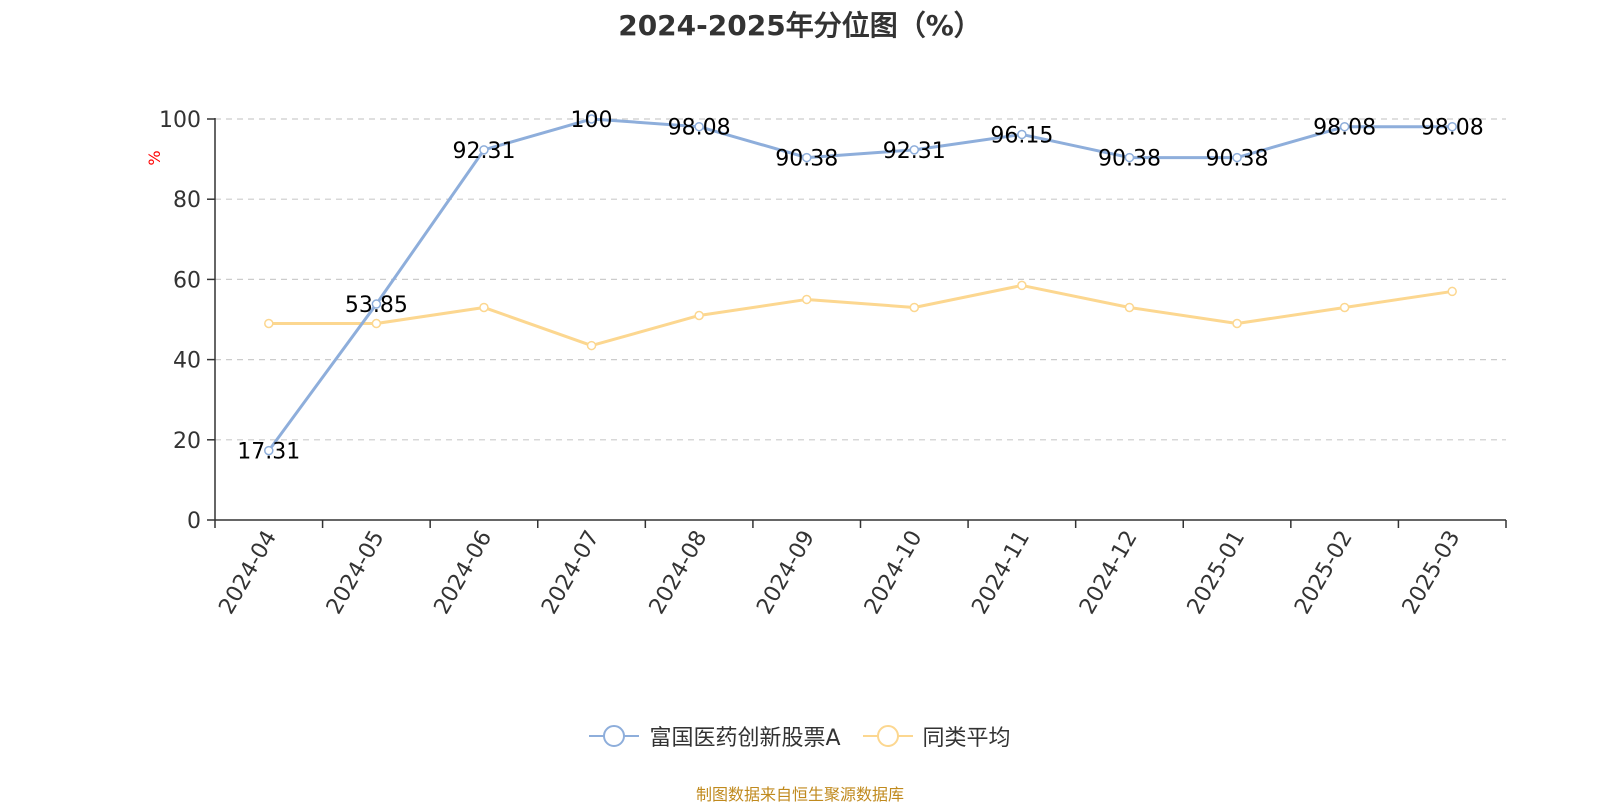 Image resolution: width=1600 pixels, height=805 pixels. What do you see at coordinates (745, 738) in the screenshot?
I see `legend-label-series-1: 富国医药创新股票A` at bounding box center [745, 738].